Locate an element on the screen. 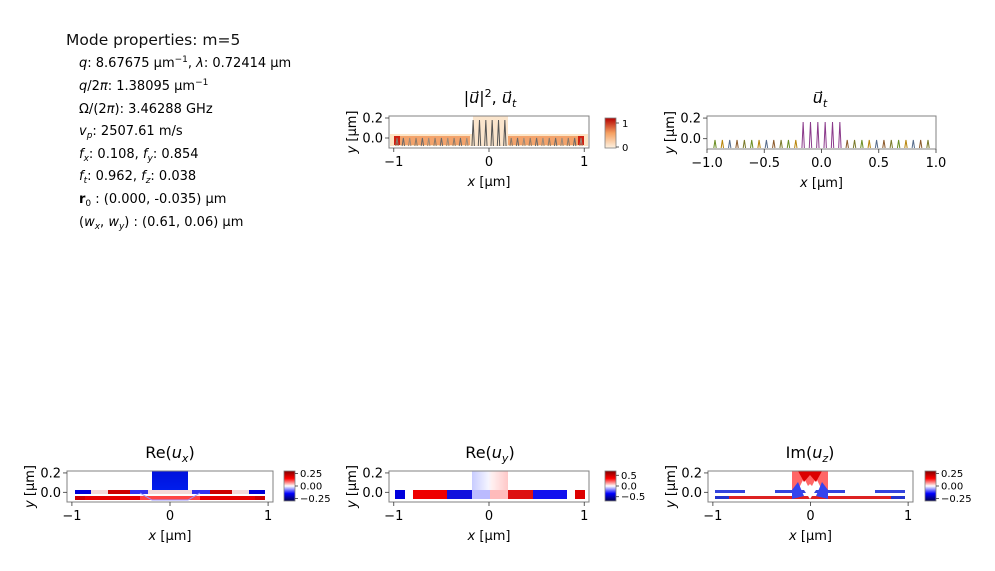 The image size is (995, 571). property-line: (wx, wy) : (0.61, 0.06) µm is located at coordinates (161, 223).